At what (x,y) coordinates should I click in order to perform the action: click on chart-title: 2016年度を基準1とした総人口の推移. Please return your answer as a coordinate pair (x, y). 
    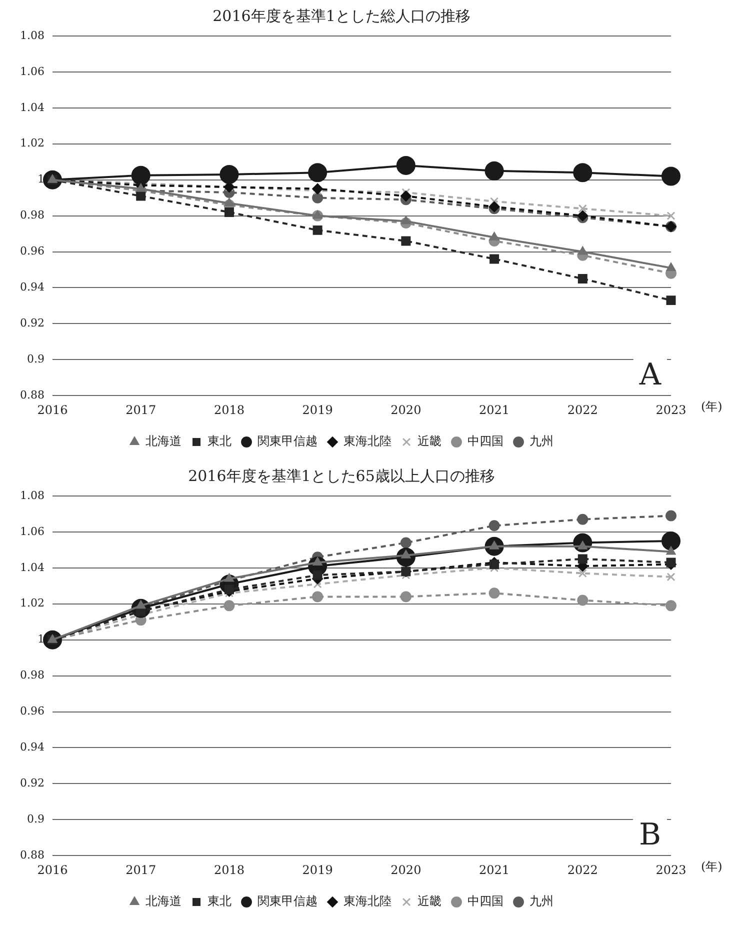
    Looking at the image, I should click on (341, 15).